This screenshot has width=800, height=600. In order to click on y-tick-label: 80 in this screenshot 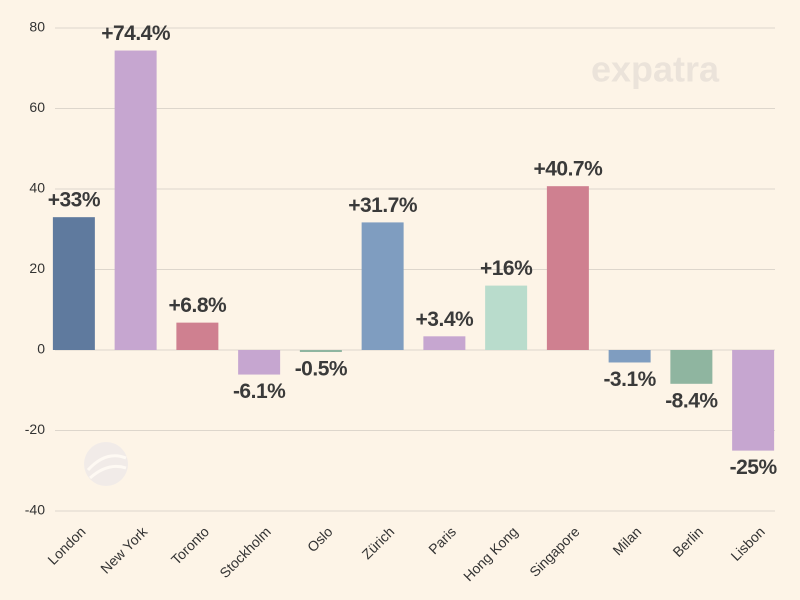, I will do `click(37, 27)`.